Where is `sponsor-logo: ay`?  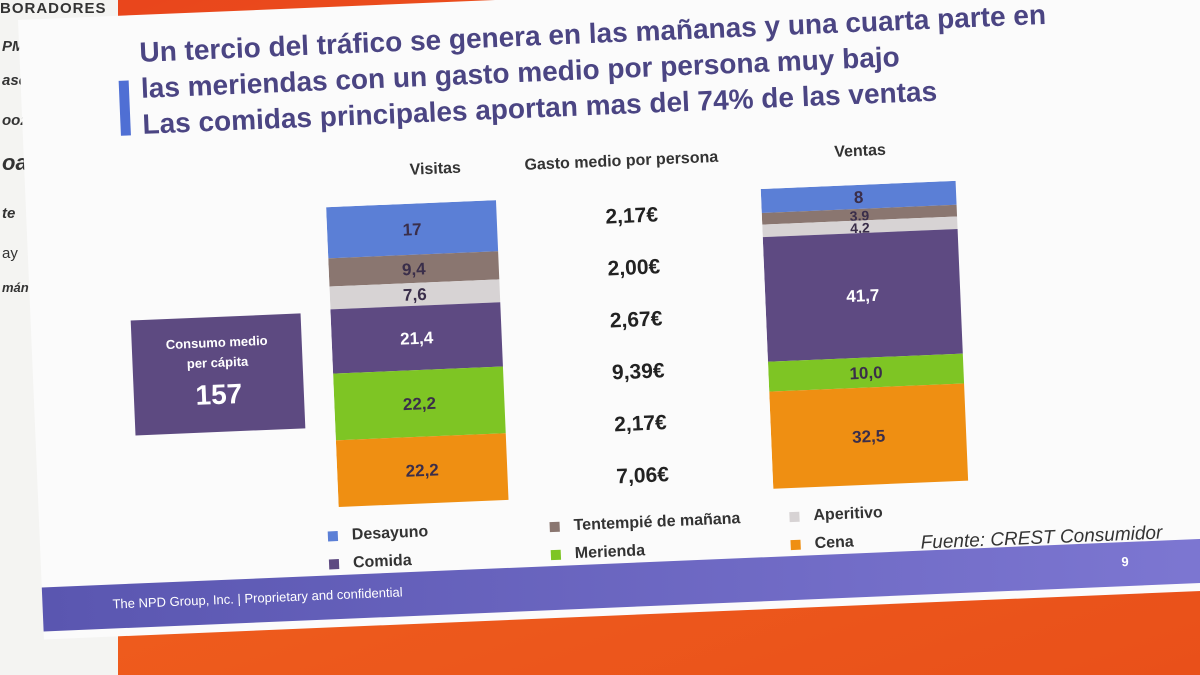 sponsor-logo: ay is located at coordinates (10, 253).